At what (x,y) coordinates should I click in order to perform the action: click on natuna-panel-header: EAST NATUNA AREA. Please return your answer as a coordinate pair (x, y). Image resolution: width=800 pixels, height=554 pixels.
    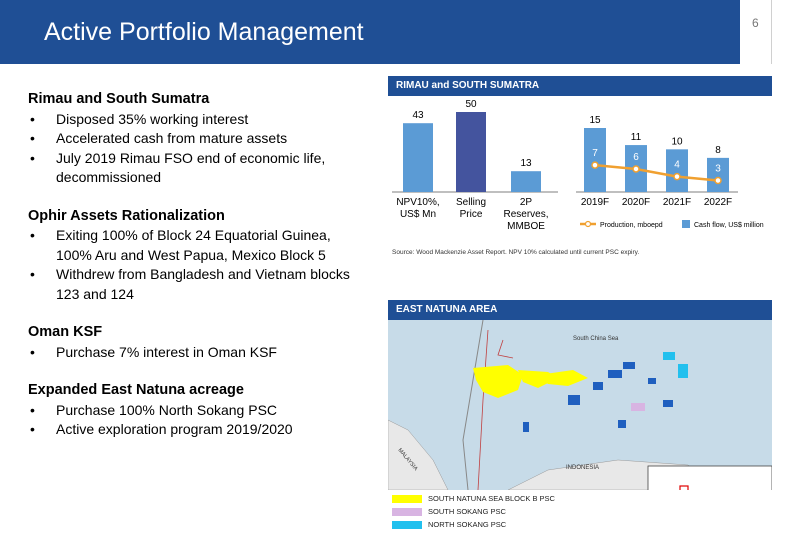
    Looking at the image, I should click on (580, 310).